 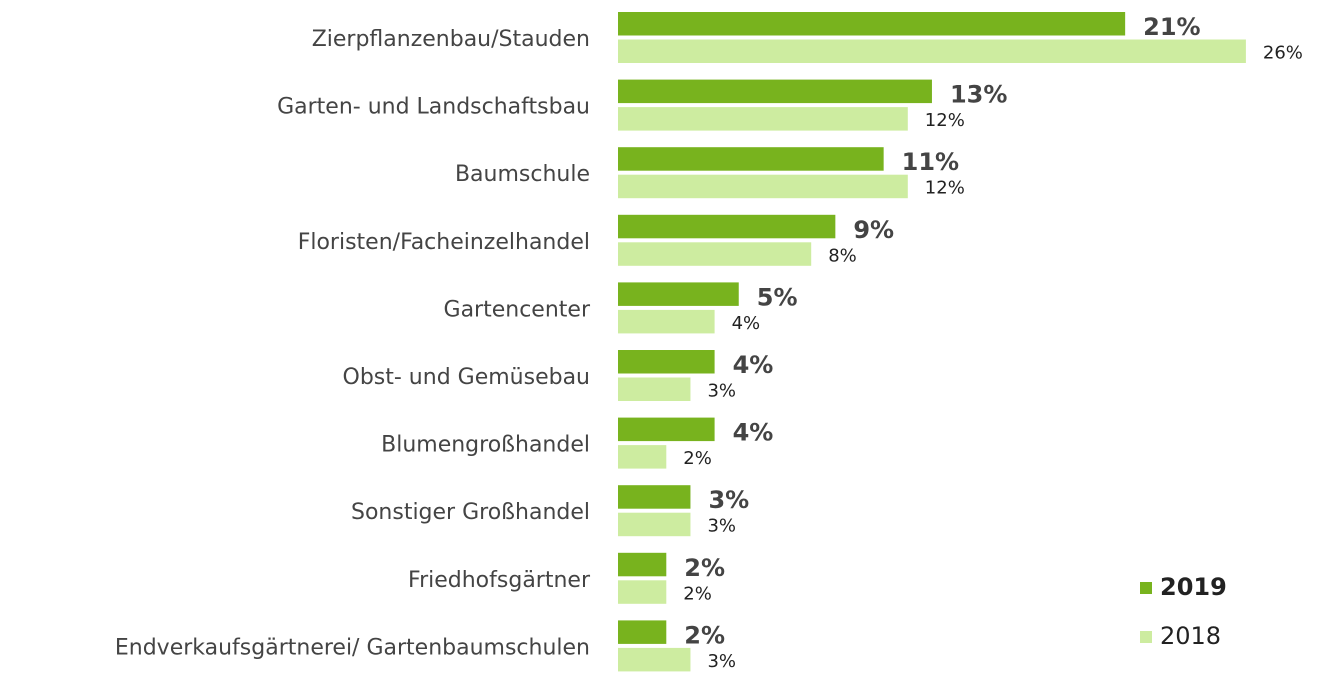 I want to click on category-label: Garten- und Landschaftsbau, so click(x=433, y=107).